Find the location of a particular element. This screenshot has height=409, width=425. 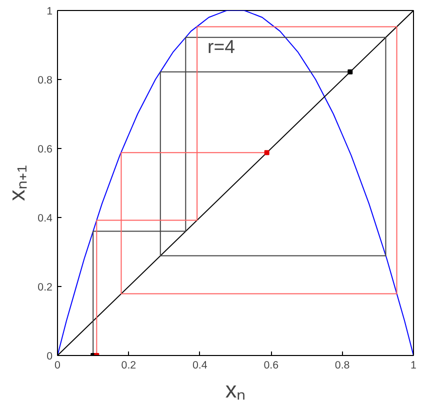

x-tick-label: 0.2 is located at coordinates (128, 366).